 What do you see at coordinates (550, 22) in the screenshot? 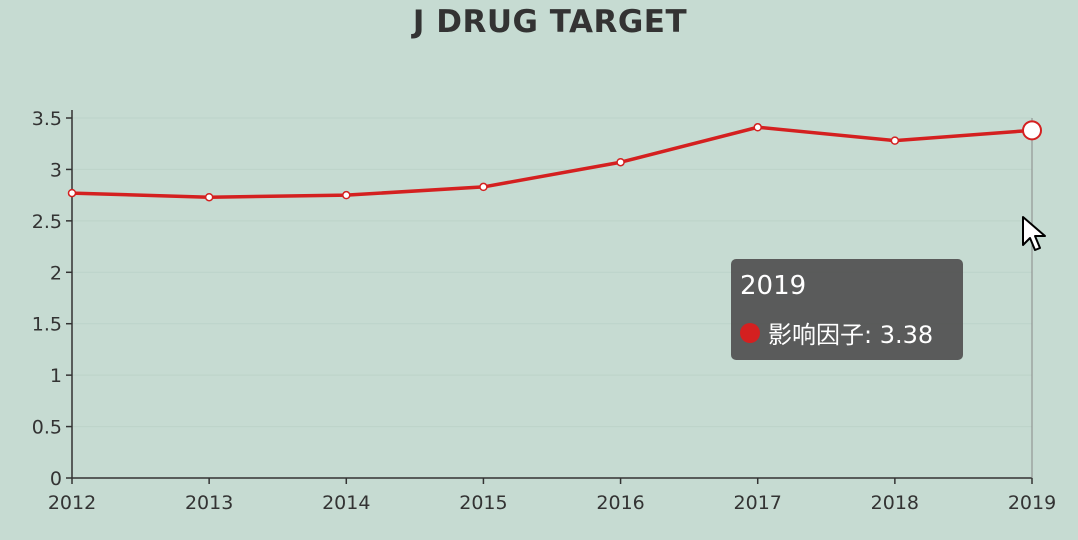
I see `chart-title: J DRUG TARGET` at bounding box center [550, 22].